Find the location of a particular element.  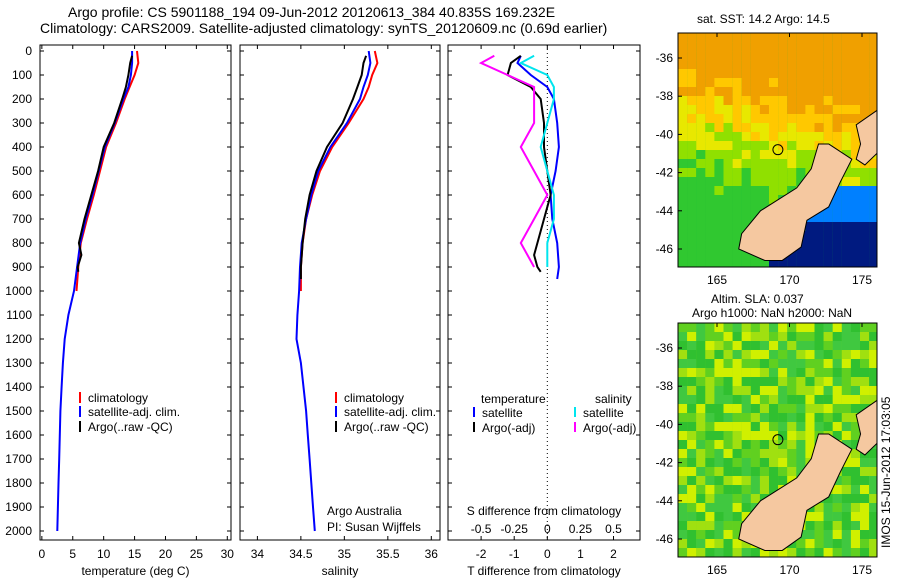

x-tick-label-temp: 5 is located at coordinates (72, 554).